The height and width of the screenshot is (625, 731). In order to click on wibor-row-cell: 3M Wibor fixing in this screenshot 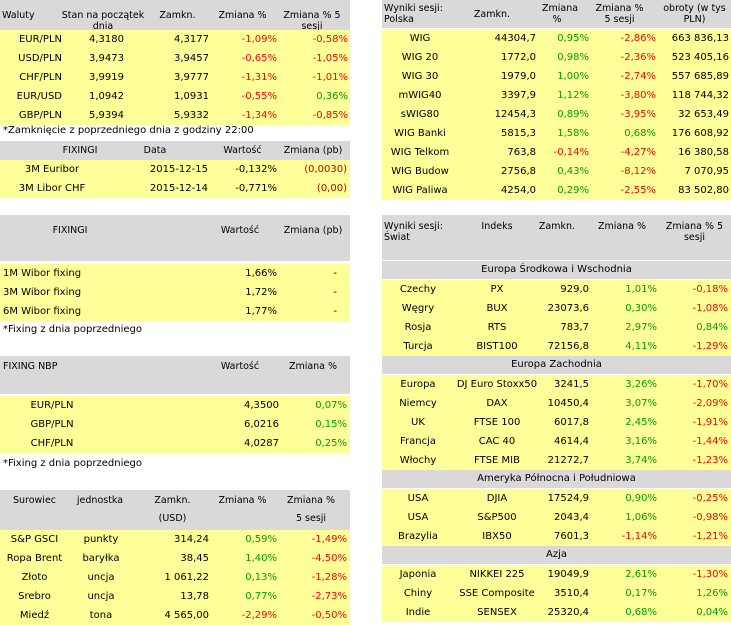, I will do `click(42, 292)`.